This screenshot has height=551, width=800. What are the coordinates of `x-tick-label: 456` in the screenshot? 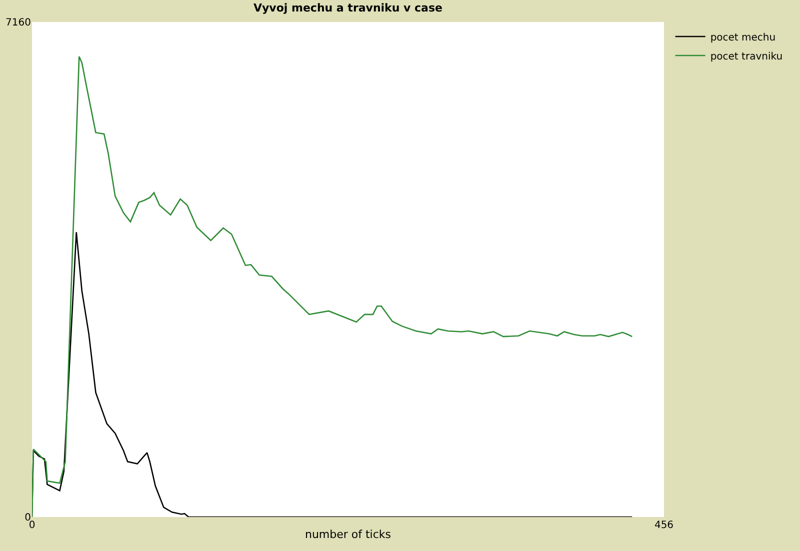 It's located at (664, 525).